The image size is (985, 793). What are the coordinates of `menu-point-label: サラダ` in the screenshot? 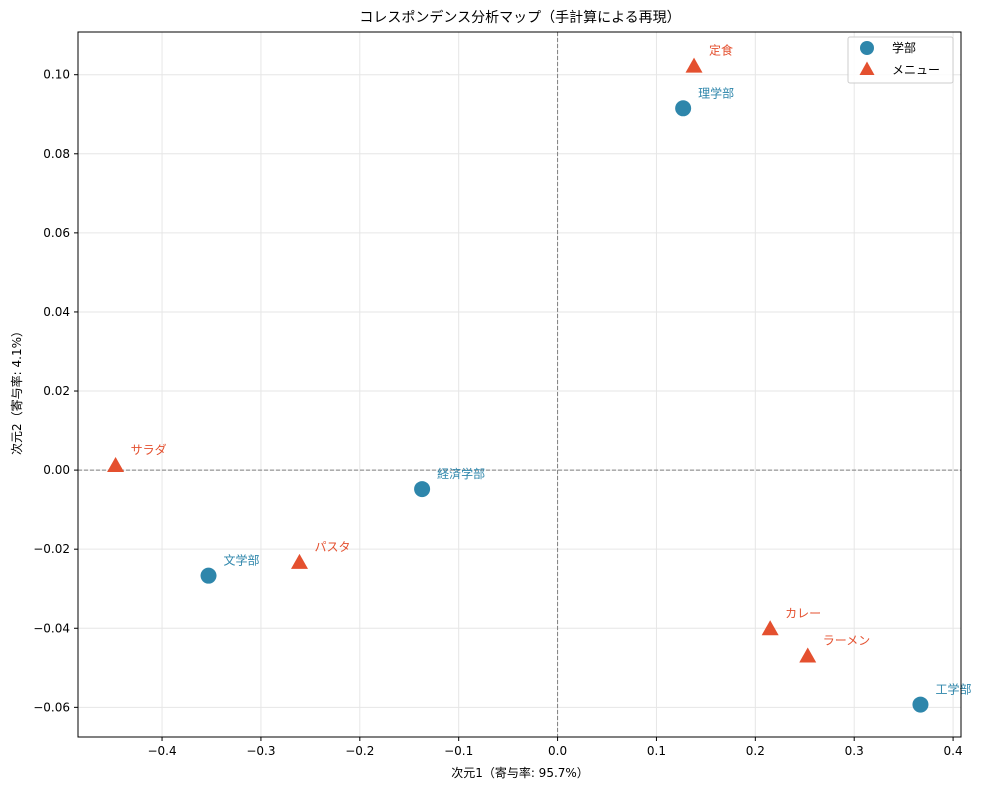 It's located at (149, 449).